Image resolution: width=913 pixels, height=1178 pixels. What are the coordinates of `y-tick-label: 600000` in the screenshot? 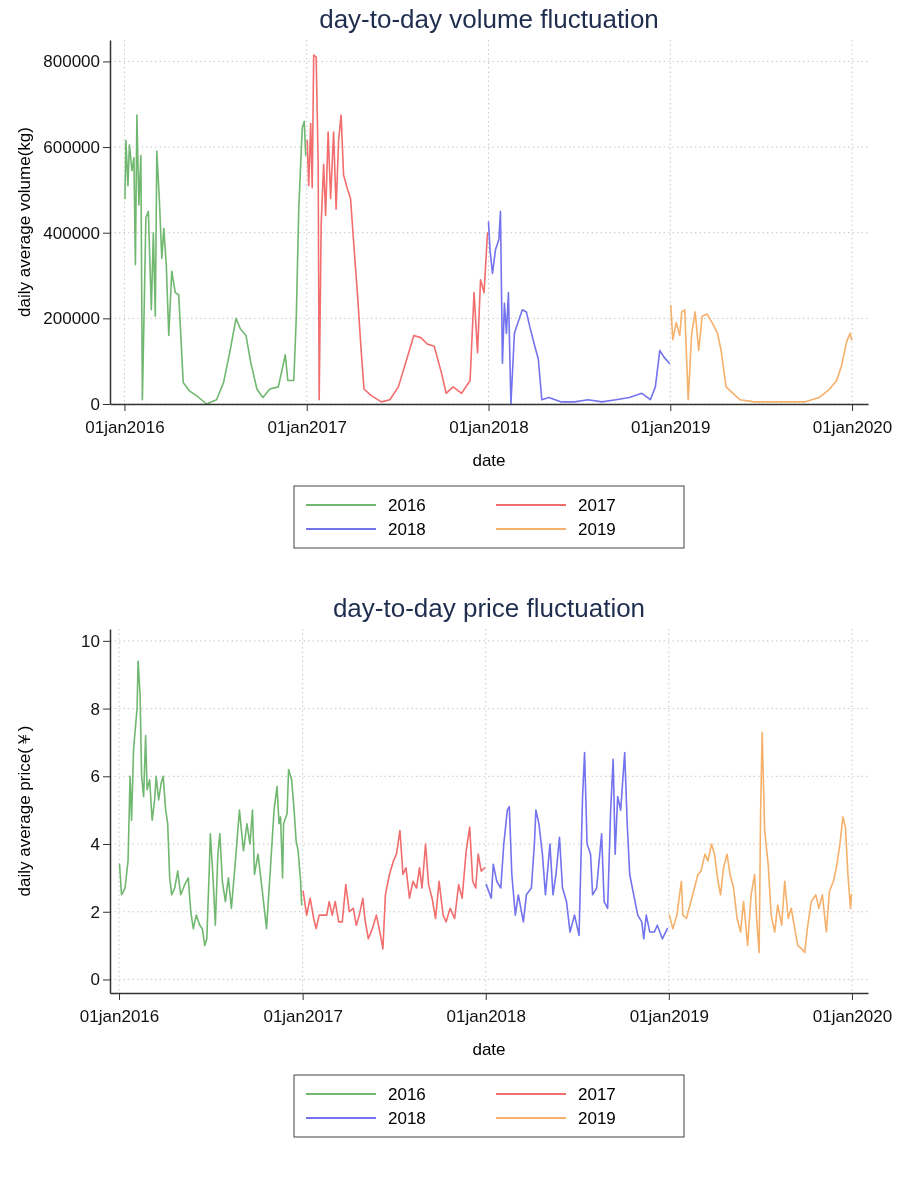 It's located at (71, 147).